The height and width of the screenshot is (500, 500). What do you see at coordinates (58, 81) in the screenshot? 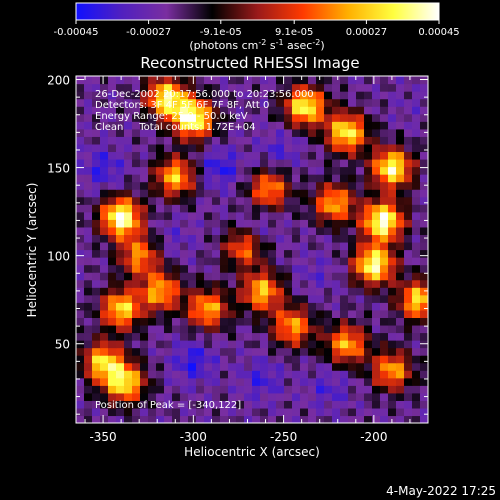
I see `y-tick-label: 200` at bounding box center [58, 81].